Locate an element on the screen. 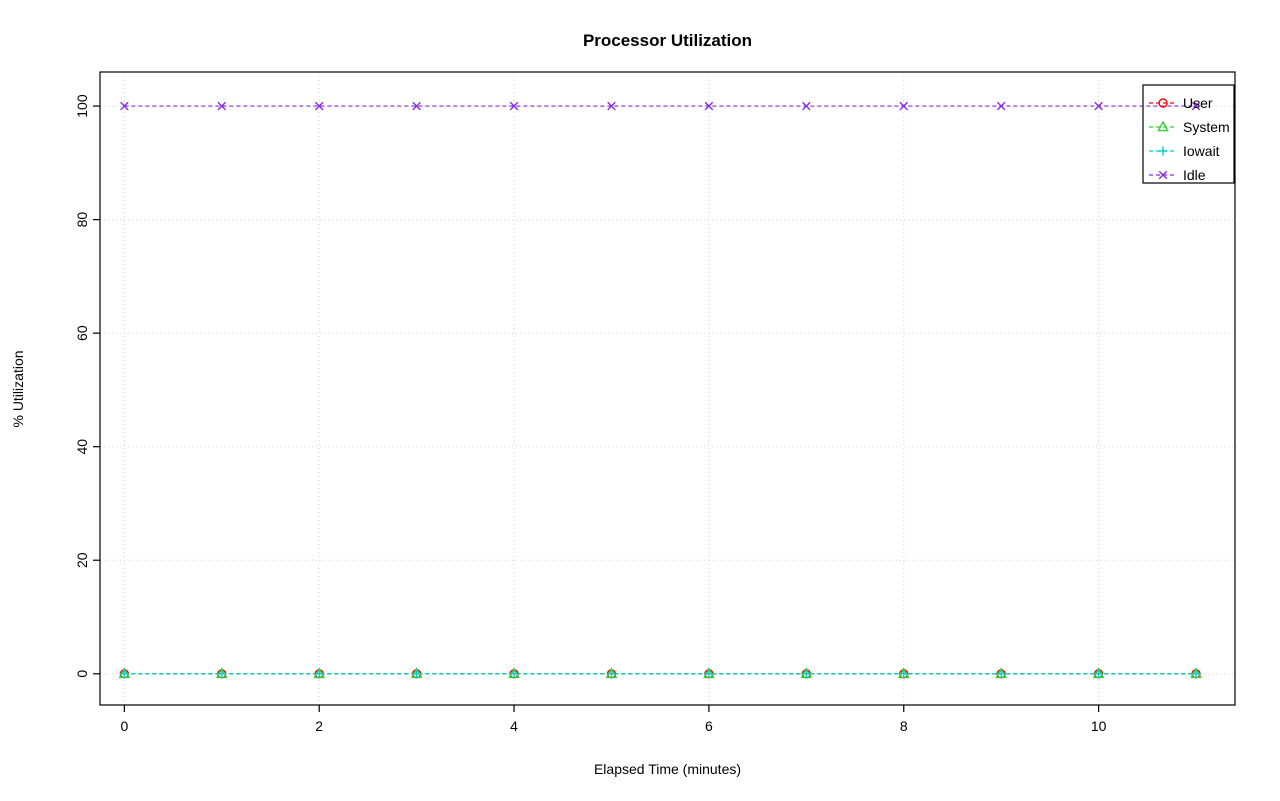  x-tick-label: 2 is located at coordinates (319, 726).